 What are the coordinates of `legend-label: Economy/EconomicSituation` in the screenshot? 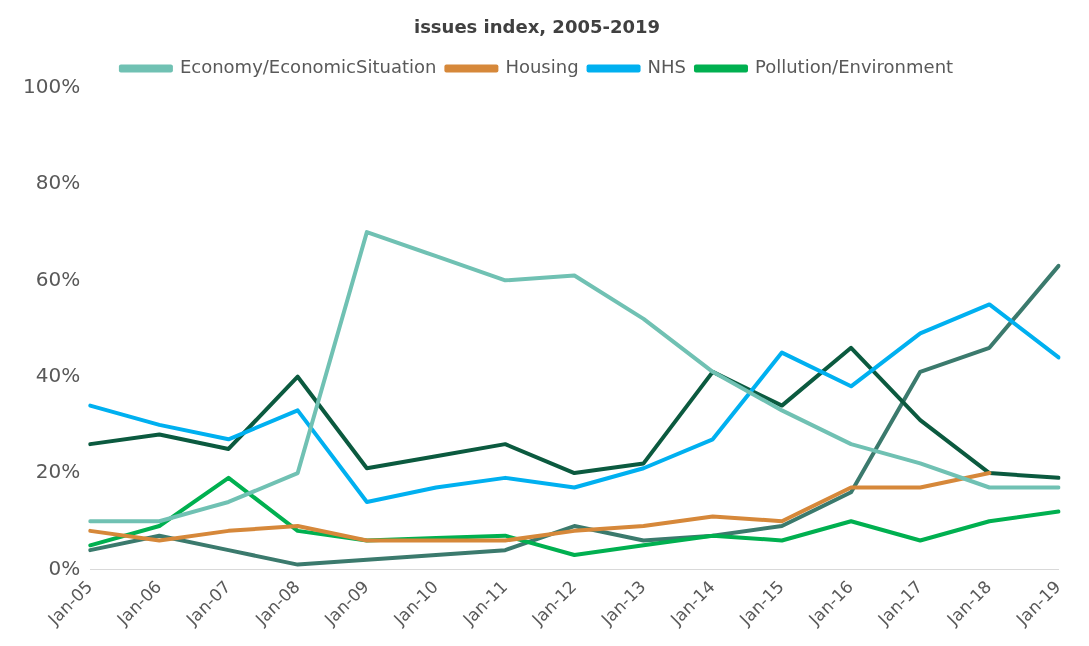 It's located at (308, 67).